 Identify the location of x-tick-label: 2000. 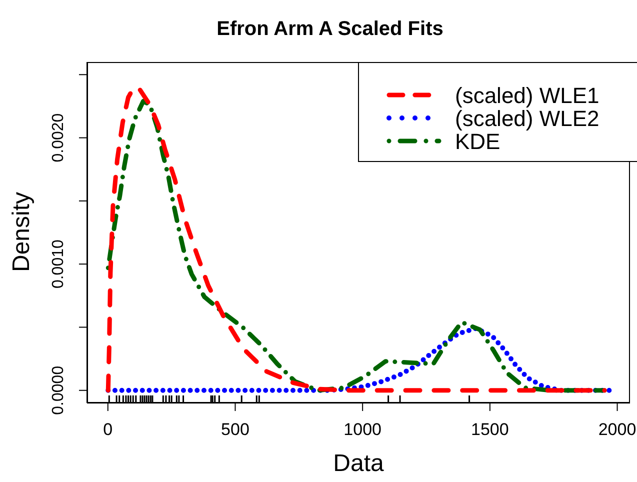
(617, 429).